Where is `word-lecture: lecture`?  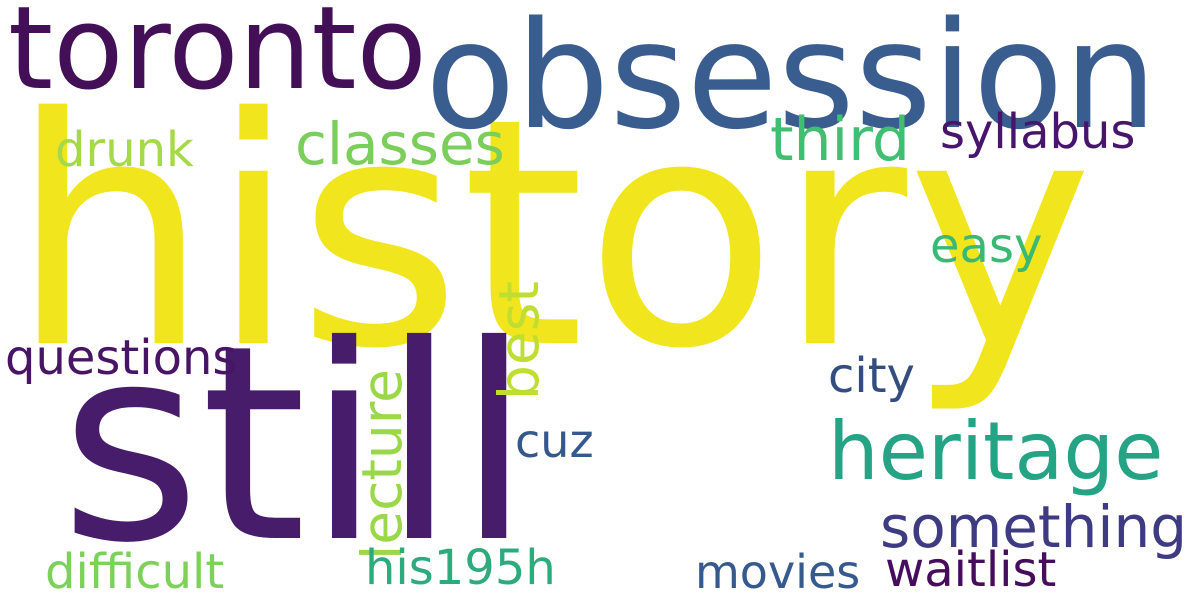 word-lecture: lecture is located at coordinates (382, 464).